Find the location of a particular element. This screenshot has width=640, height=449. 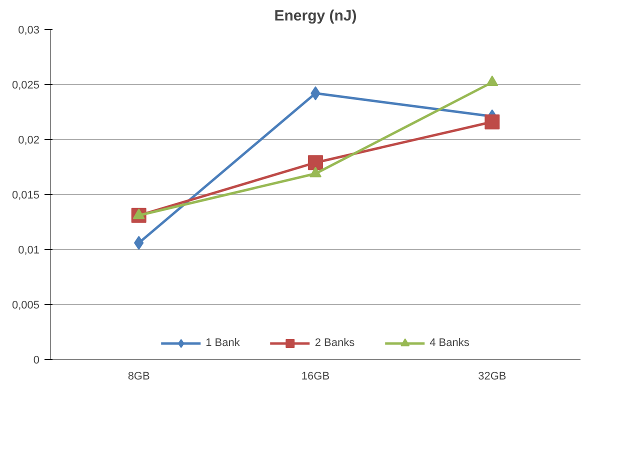

chart-title: Energy (nJ) is located at coordinates (315, 16).